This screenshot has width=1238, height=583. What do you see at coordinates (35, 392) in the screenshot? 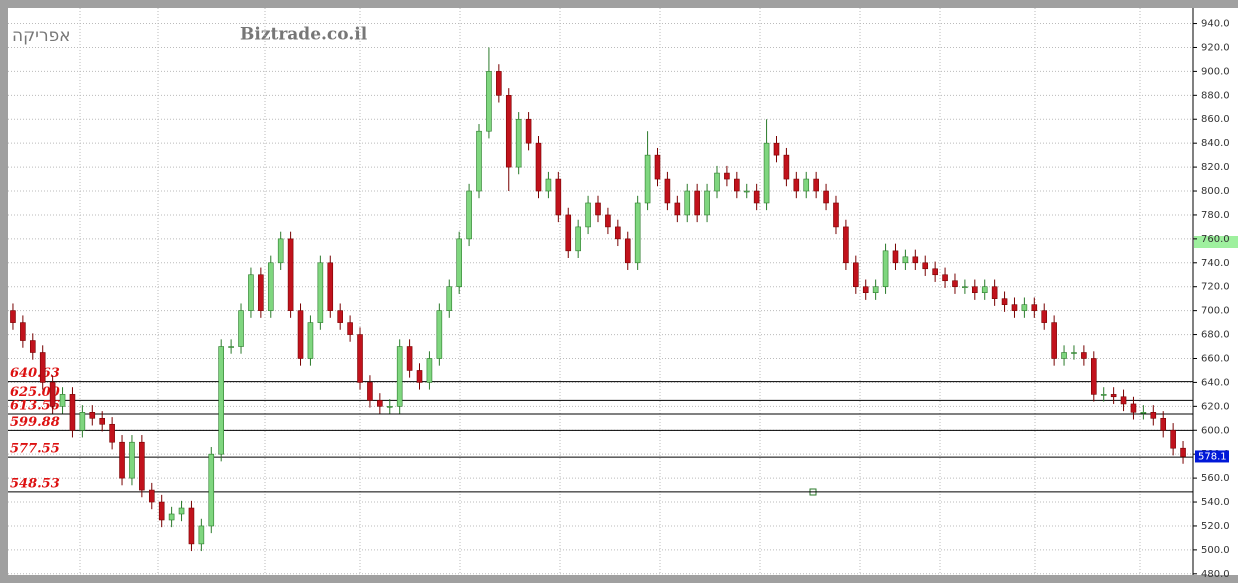
I see `level-label: 625.00` at bounding box center [35, 392].